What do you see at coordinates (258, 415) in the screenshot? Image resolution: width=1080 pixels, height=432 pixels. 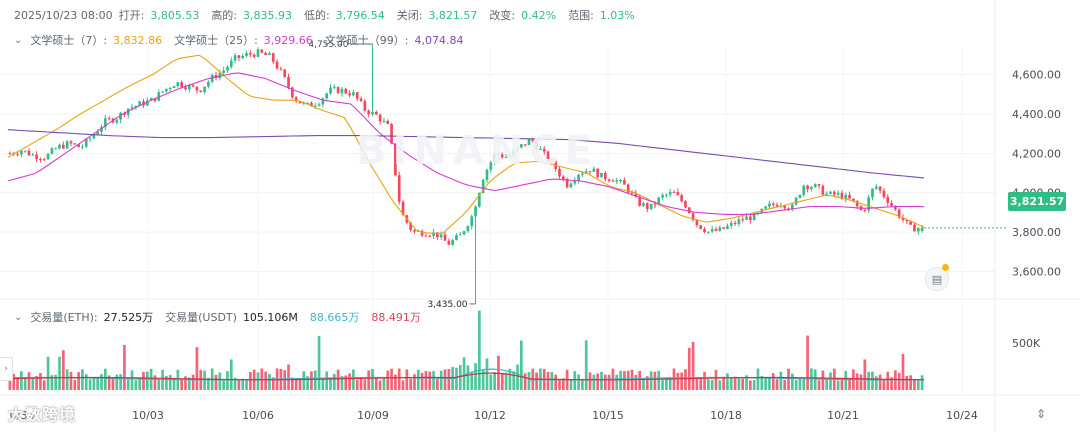 I see `time-tick-label: 10/06` at bounding box center [258, 415].